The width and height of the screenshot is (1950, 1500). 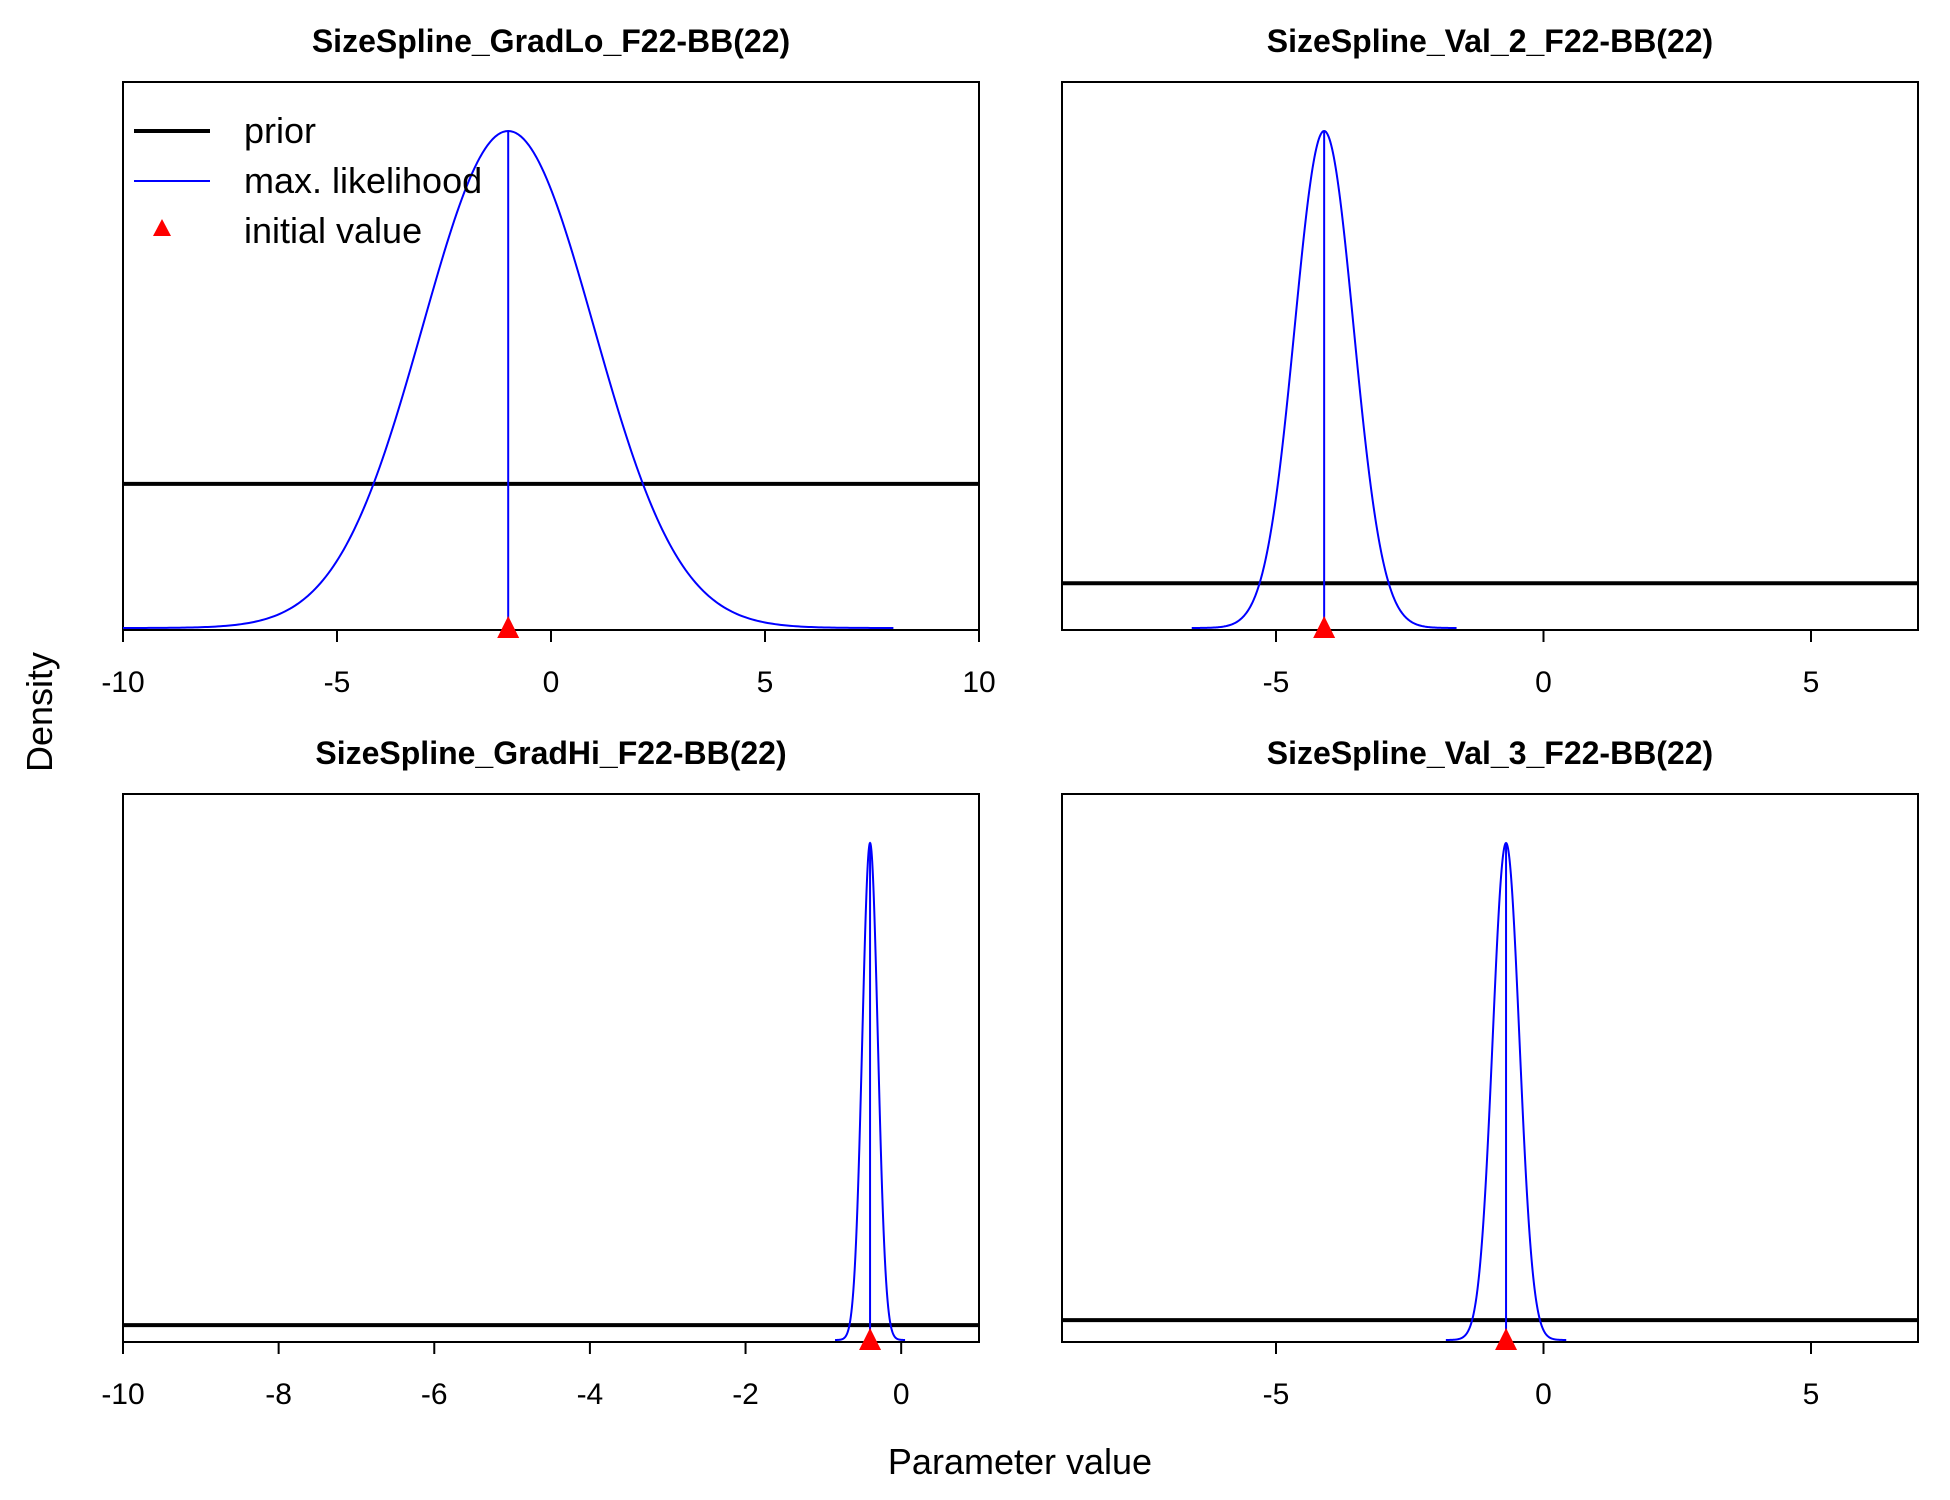 I want to click on panel-title: SizeSpline_Val_2_F22-BB(22), so click(x=1490, y=41).